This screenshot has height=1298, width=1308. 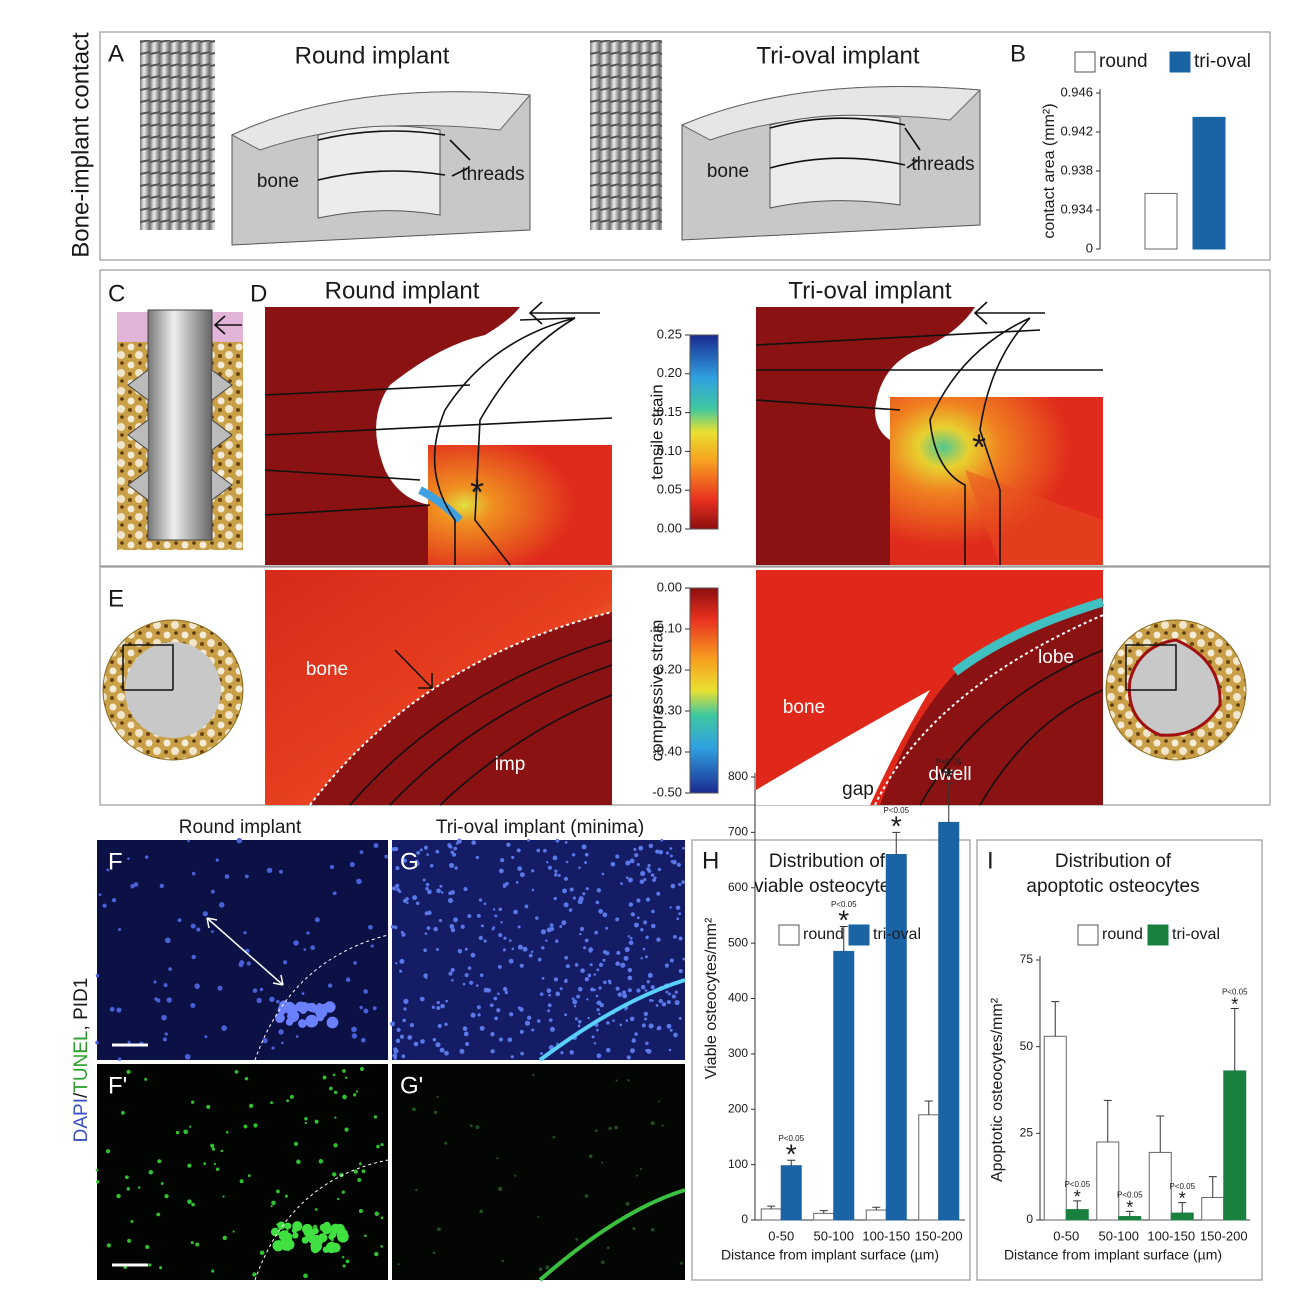 What do you see at coordinates (990, 860) in the screenshot?
I see `panel-letter: I` at bounding box center [990, 860].